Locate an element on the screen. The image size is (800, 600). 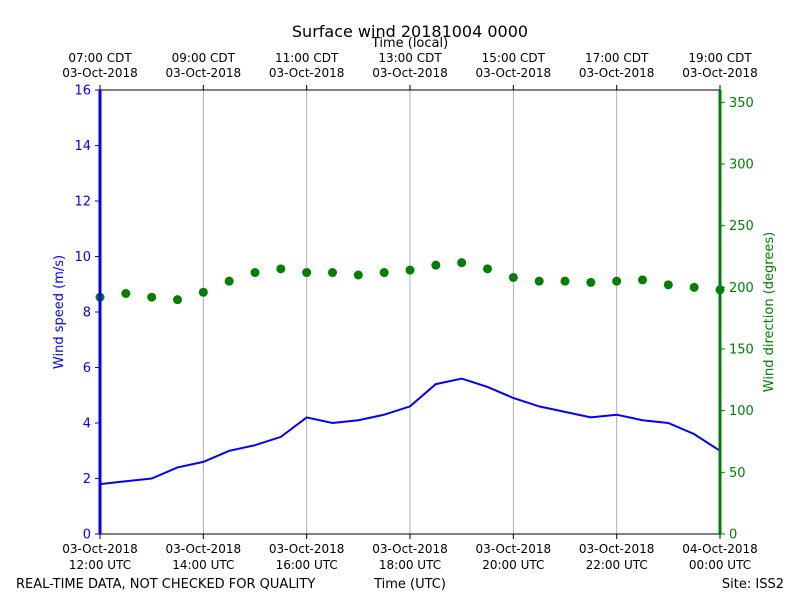
wind-direction-series is located at coordinates (410, 281).